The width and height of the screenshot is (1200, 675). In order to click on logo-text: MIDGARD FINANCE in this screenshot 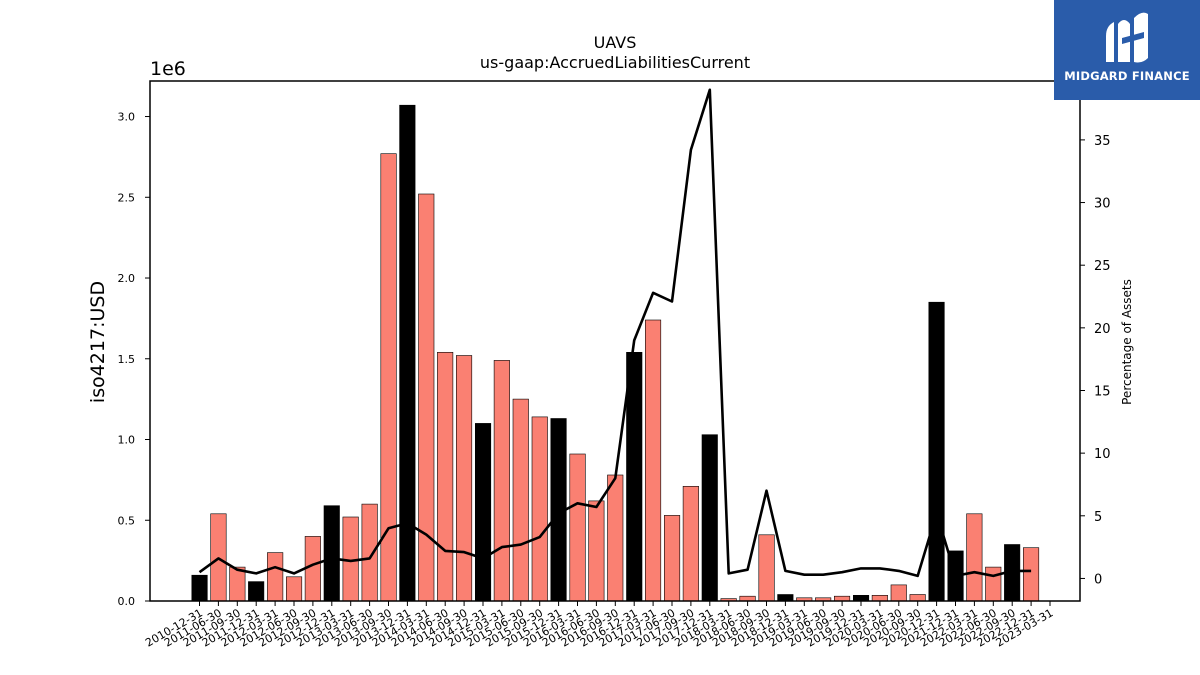, I will do `click(1127, 76)`.